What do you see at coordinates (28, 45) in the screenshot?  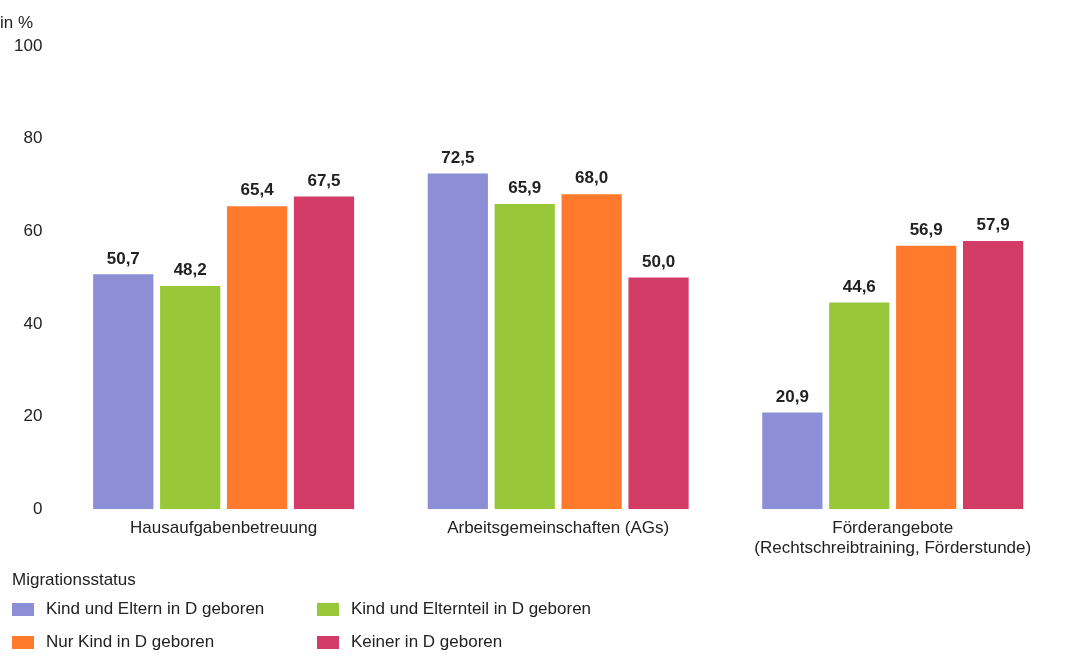 I see `y-tick-label: 100` at bounding box center [28, 45].